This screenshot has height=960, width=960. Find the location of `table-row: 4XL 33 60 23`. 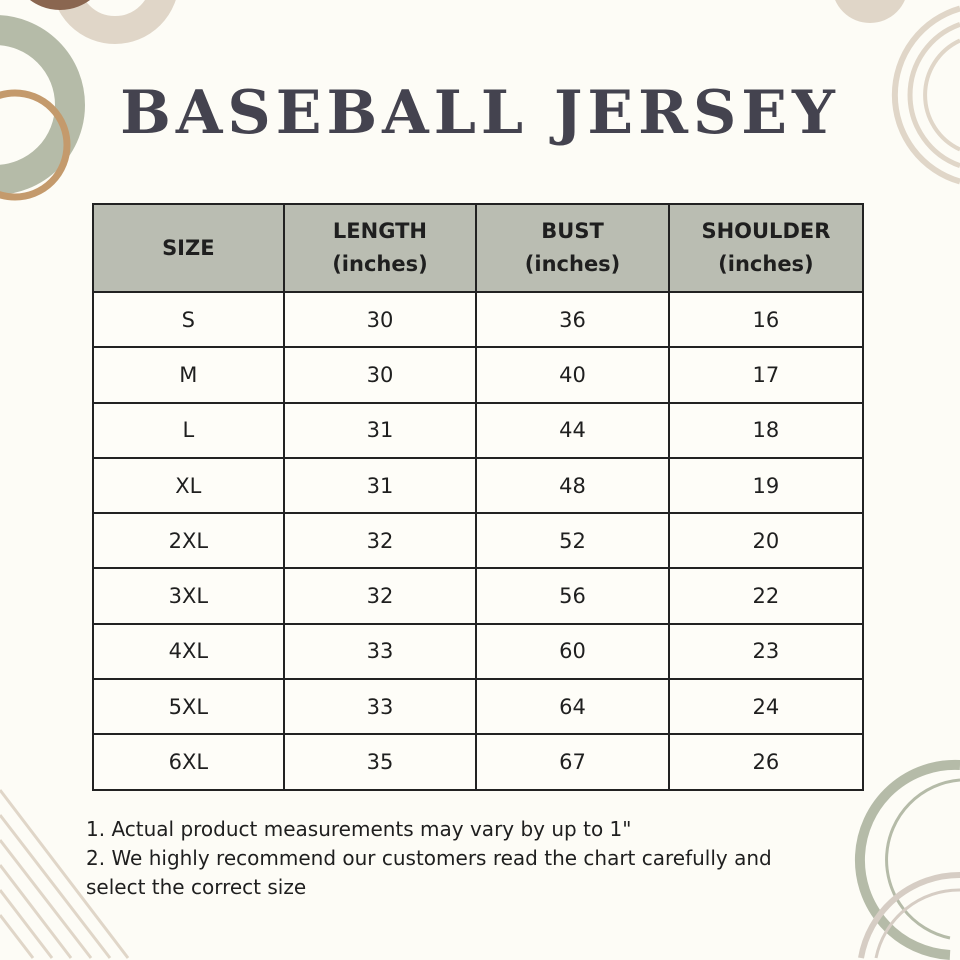

table-row: 4XL 33 60 23 is located at coordinates (478, 651).